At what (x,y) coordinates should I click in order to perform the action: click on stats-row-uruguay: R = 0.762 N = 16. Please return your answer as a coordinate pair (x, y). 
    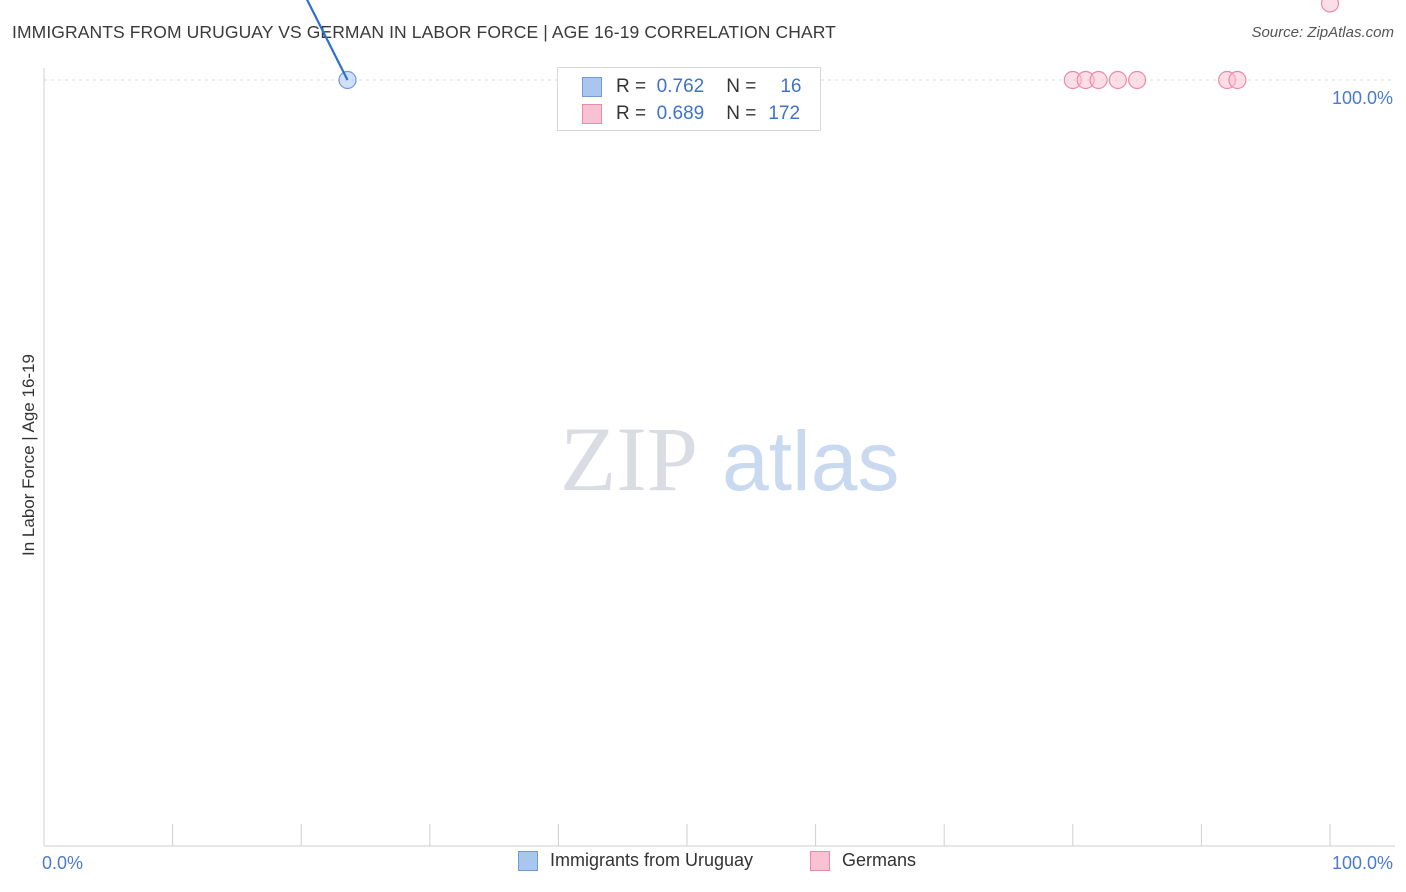
    Looking at the image, I should click on (679, 87).